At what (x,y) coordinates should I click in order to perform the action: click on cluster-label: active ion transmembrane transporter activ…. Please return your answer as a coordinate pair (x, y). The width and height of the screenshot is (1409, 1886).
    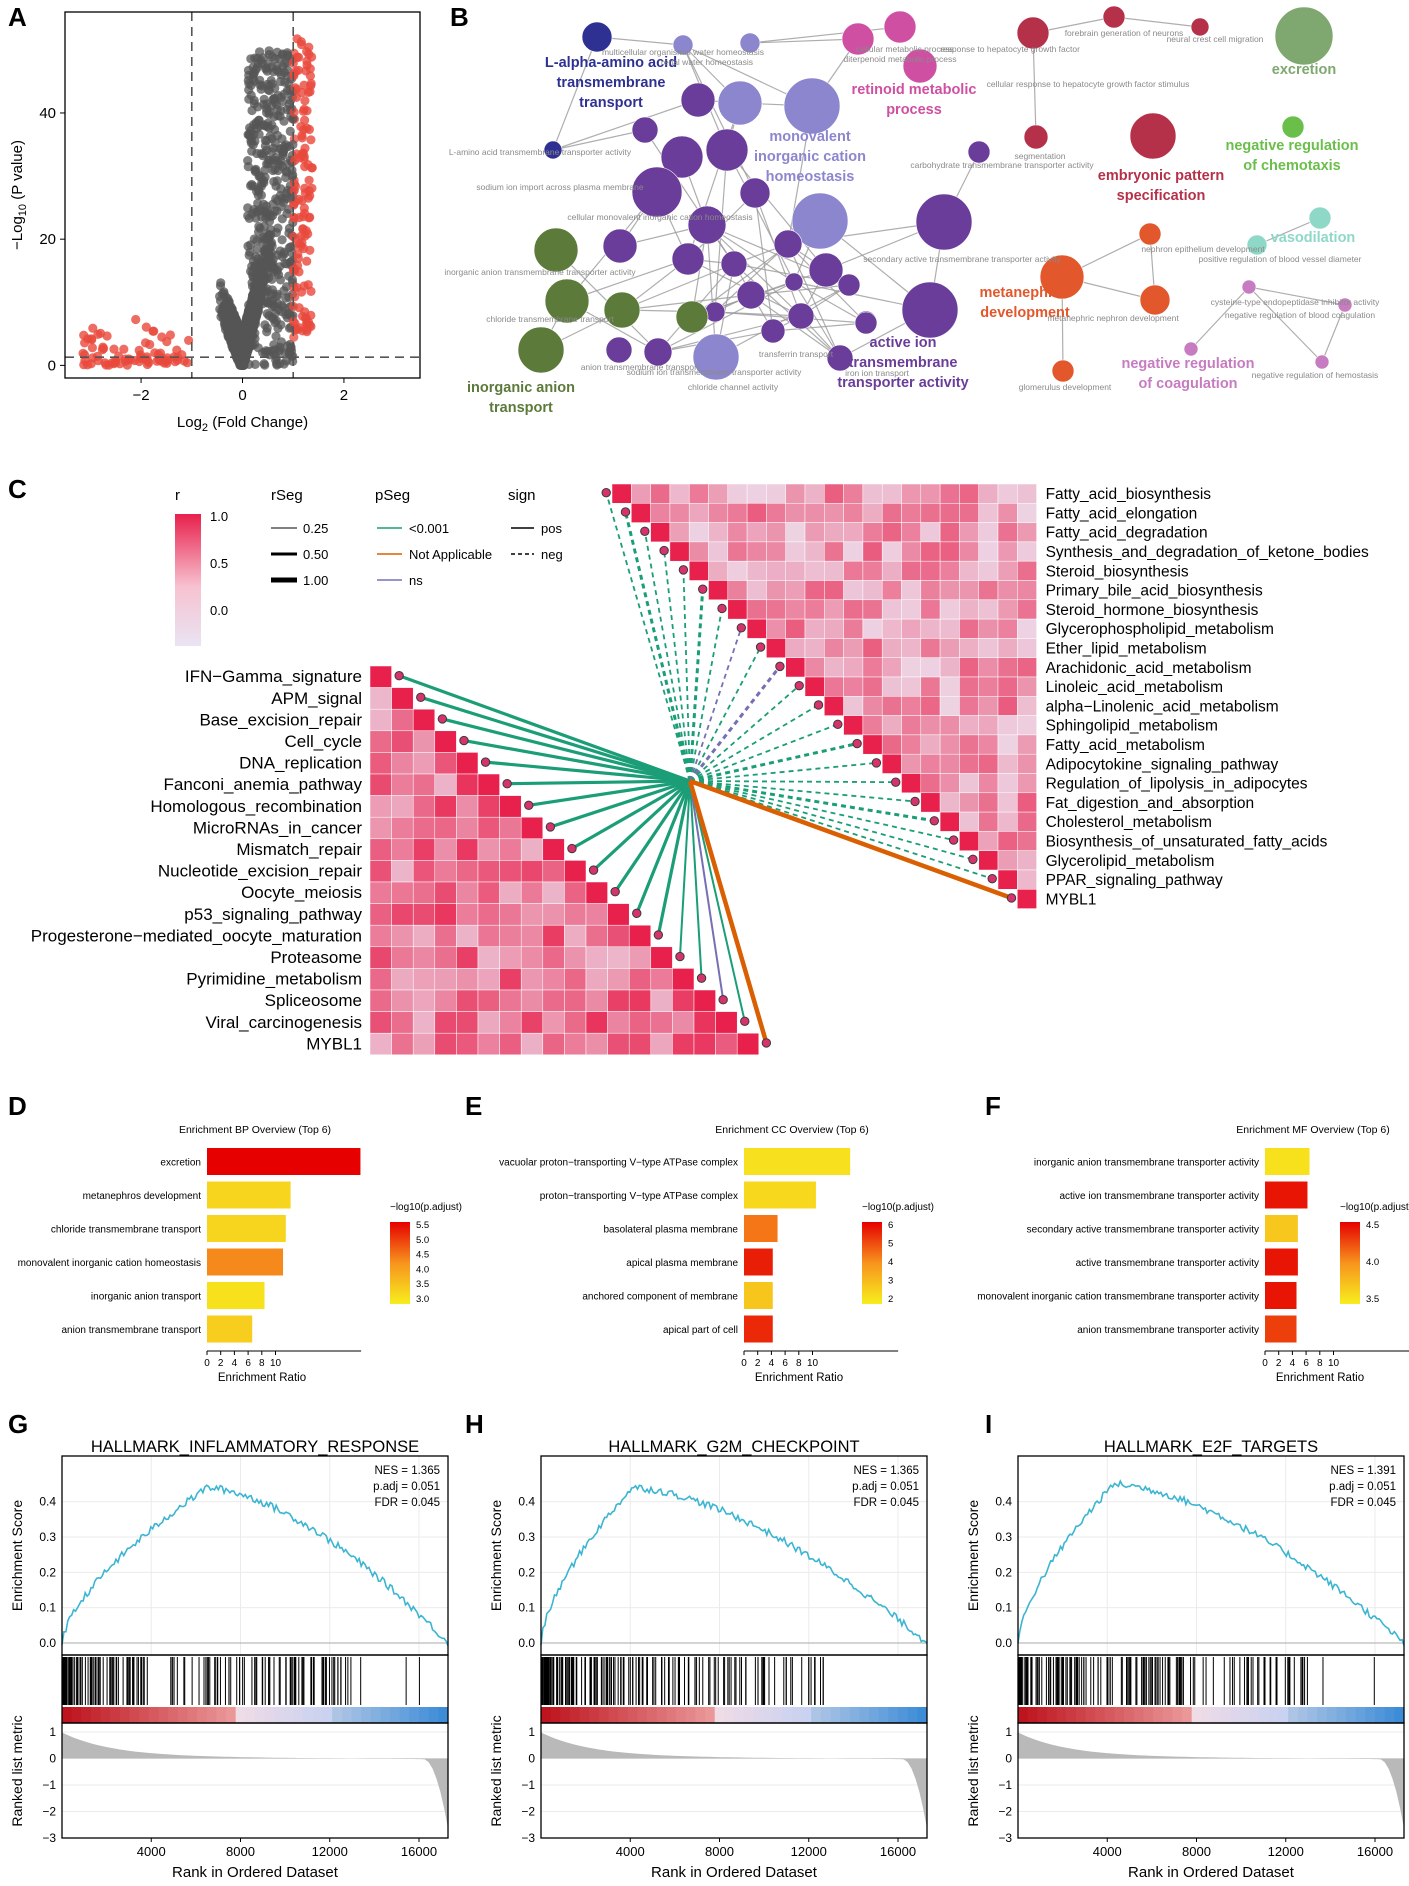
    Looking at the image, I should click on (902, 363).